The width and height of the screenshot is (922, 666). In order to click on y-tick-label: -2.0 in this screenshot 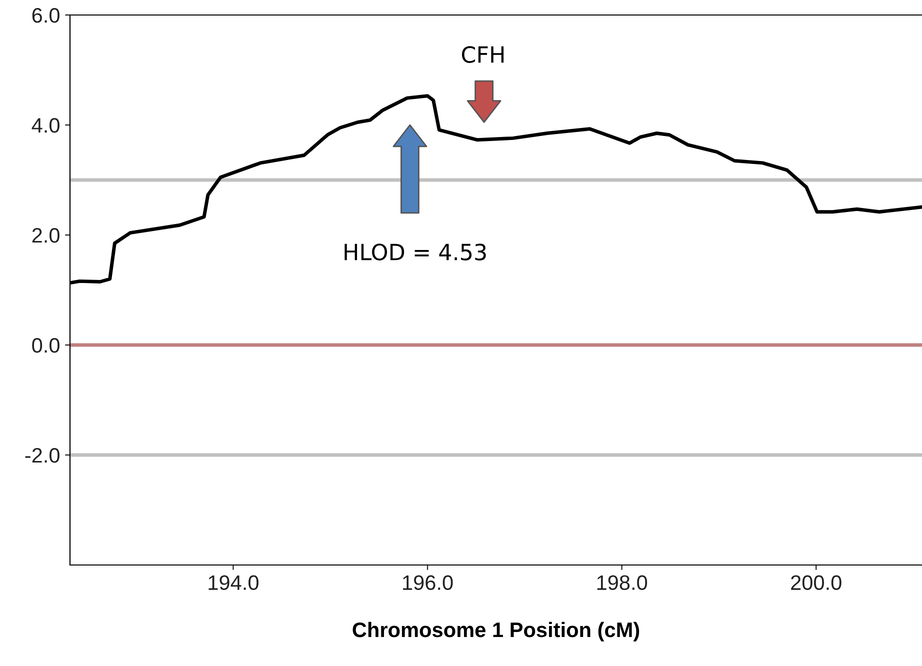, I will do `click(42, 455)`.